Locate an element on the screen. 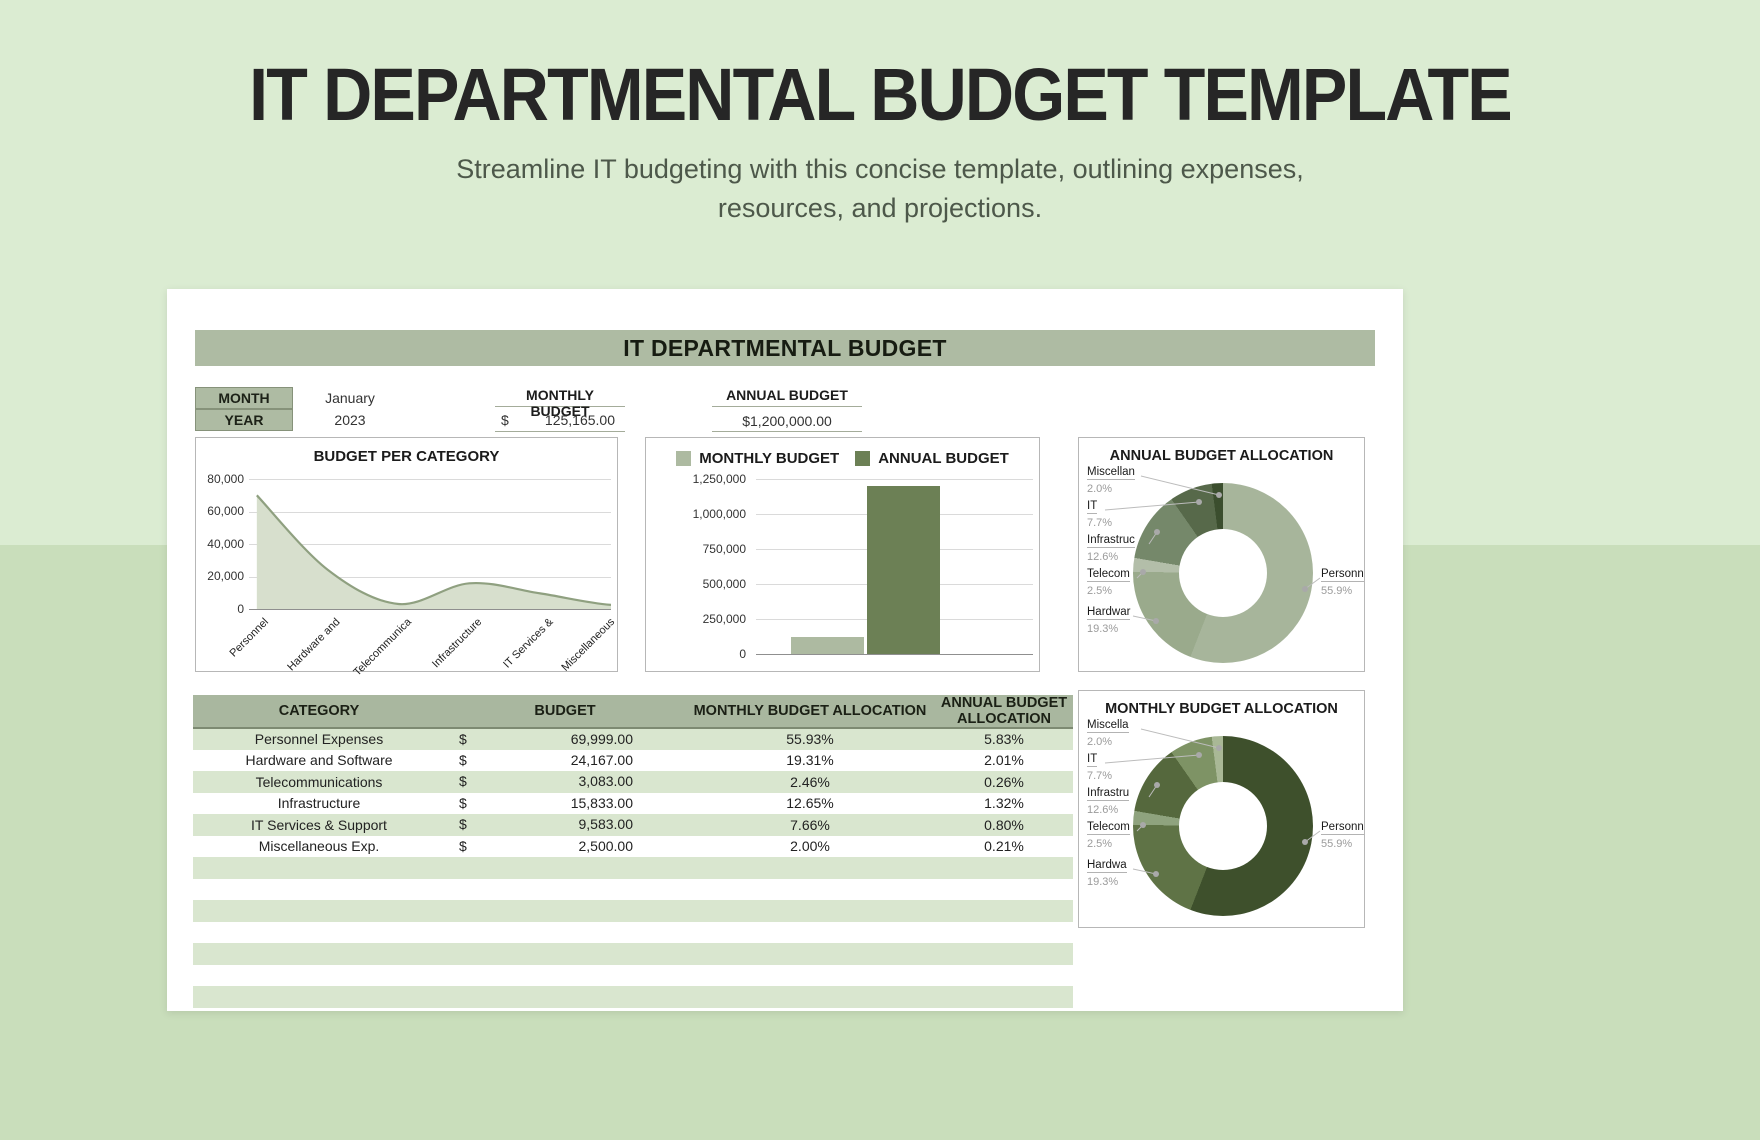 The height and width of the screenshot is (1140, 1760). cell-monthly-allocation: 12.65% is located at coordinates (810, 803).